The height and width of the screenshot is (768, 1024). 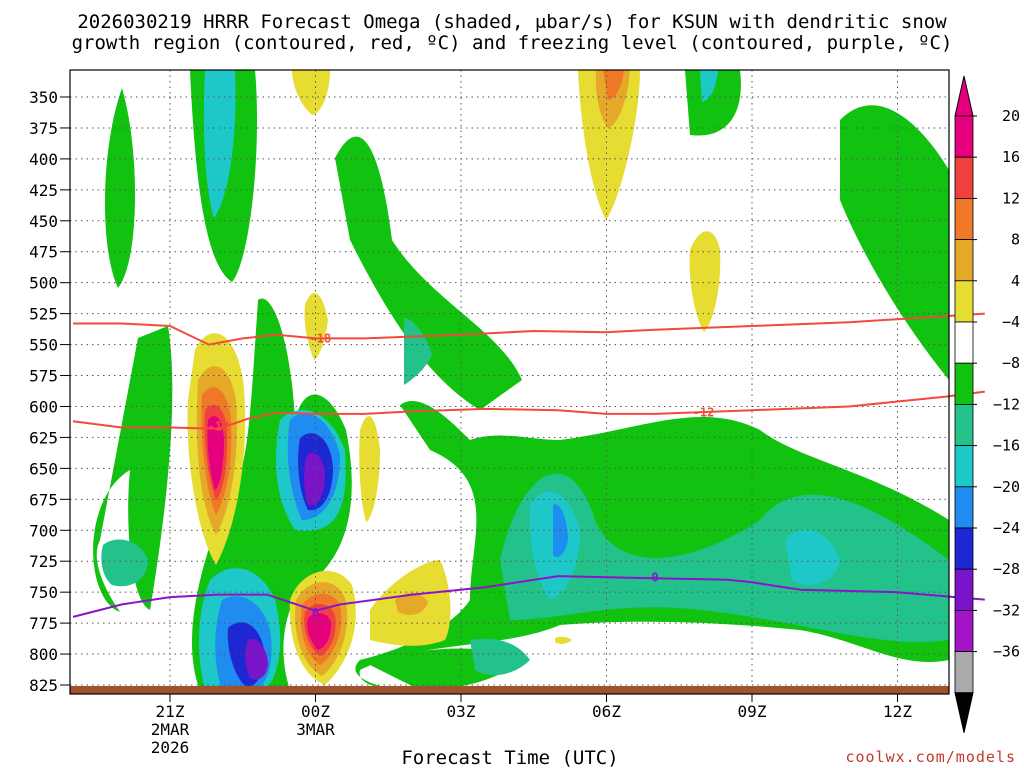 I want to click on colorbar-label-7: −12, so click(x=1006, y=404).